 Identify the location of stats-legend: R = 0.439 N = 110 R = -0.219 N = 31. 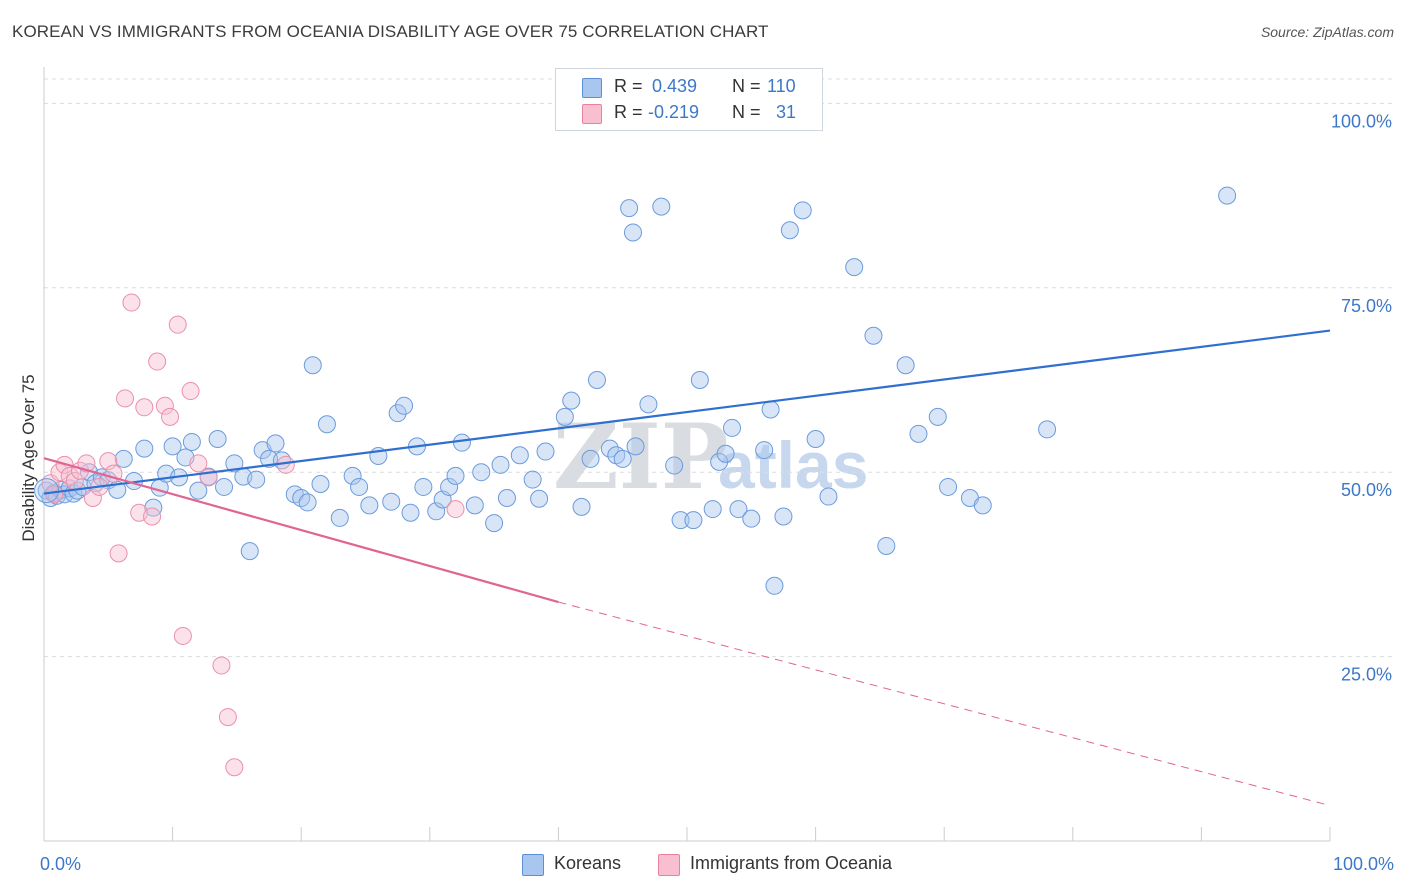
(689, 99).